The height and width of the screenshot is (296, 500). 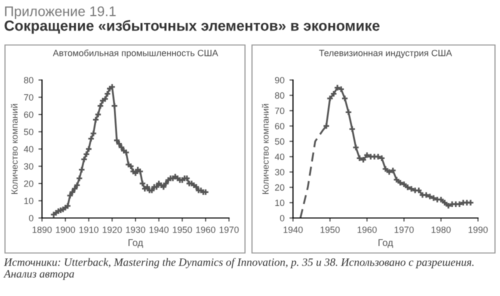 I want to click on x-tick-label: 1990, so click(x=478, y=229).